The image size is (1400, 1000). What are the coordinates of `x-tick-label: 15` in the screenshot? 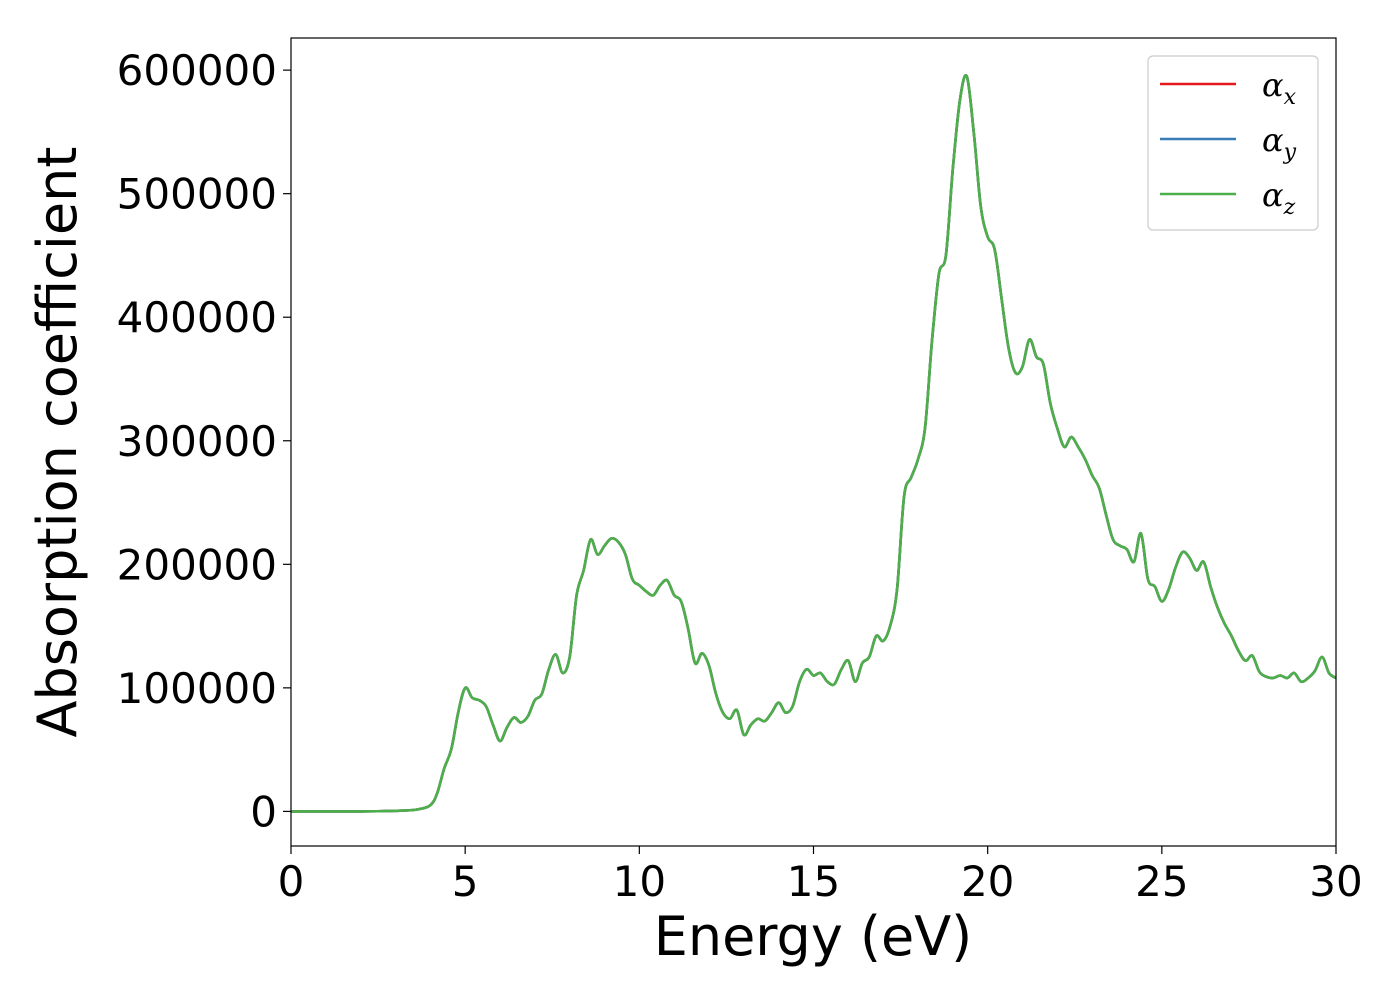 It's located at (813, 881).